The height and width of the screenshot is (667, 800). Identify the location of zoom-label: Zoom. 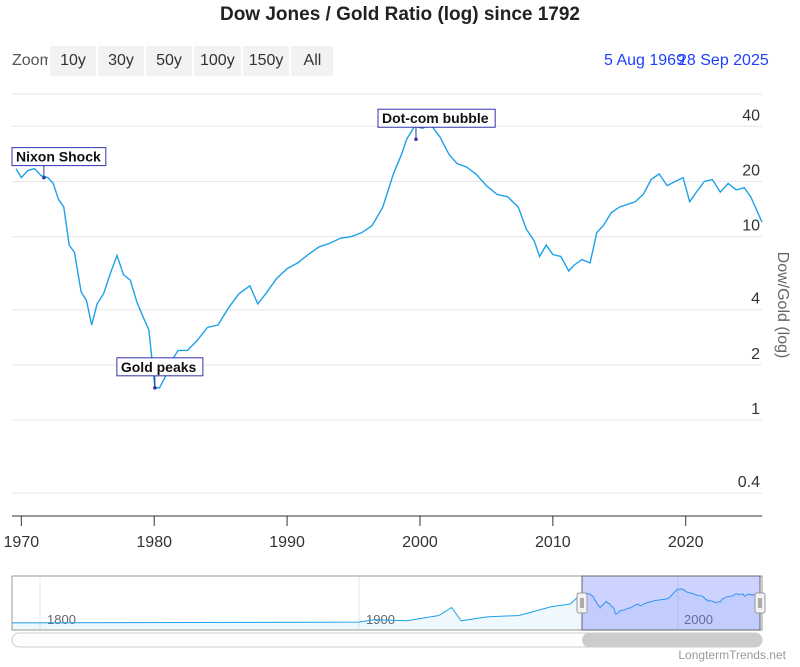
(30, 60).